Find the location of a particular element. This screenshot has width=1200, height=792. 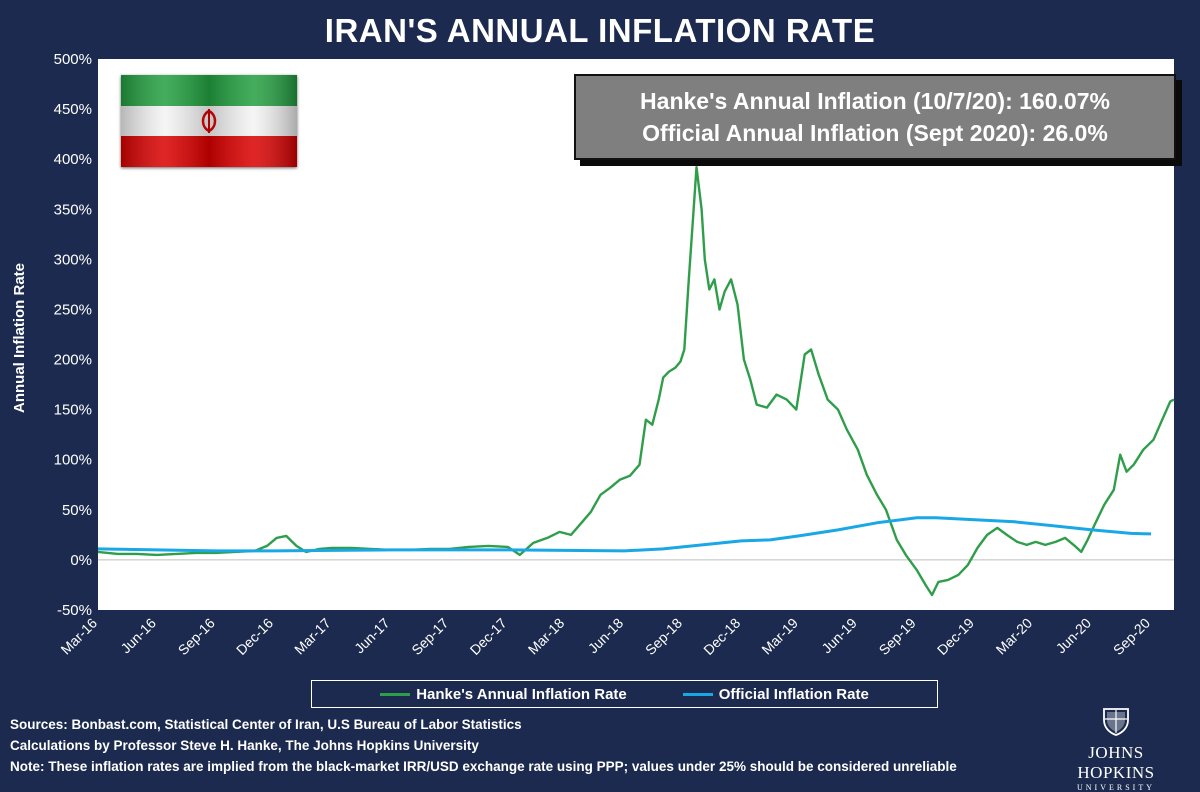

x-tick-label: Jun-17 is located at coordinates (372, 636).